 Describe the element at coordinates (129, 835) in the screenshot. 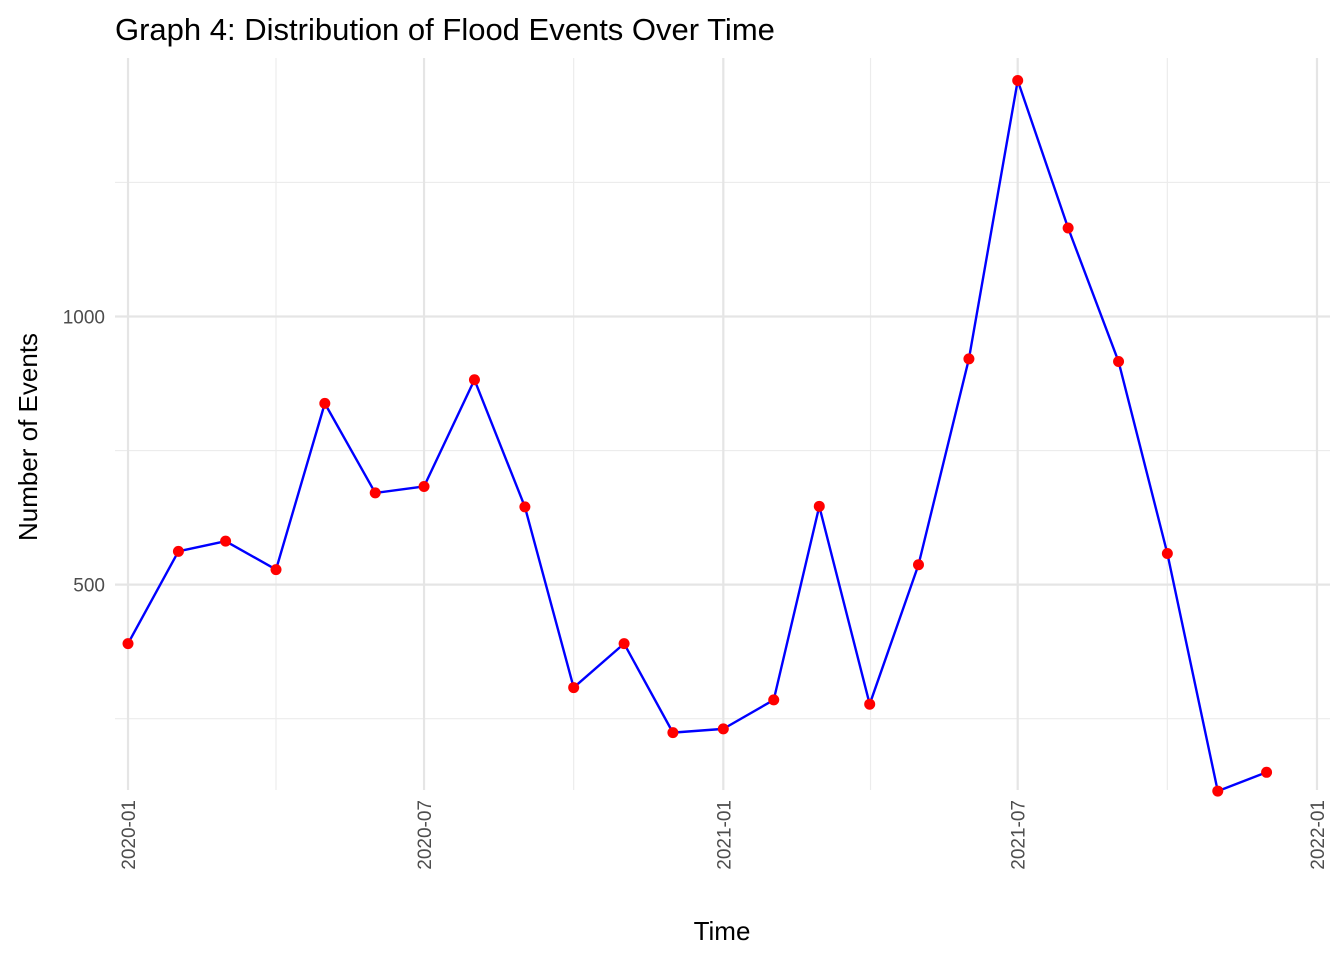

I see `x-tick-label: 2020-01` at that location.